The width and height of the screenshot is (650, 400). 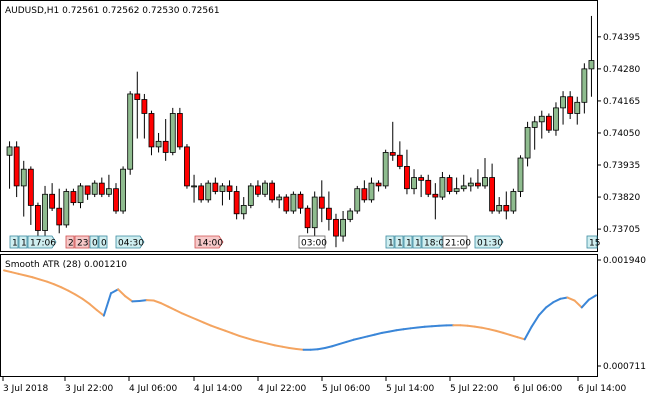 I want to click on trade-label-text: 21:00, so click(x=458, y=244).